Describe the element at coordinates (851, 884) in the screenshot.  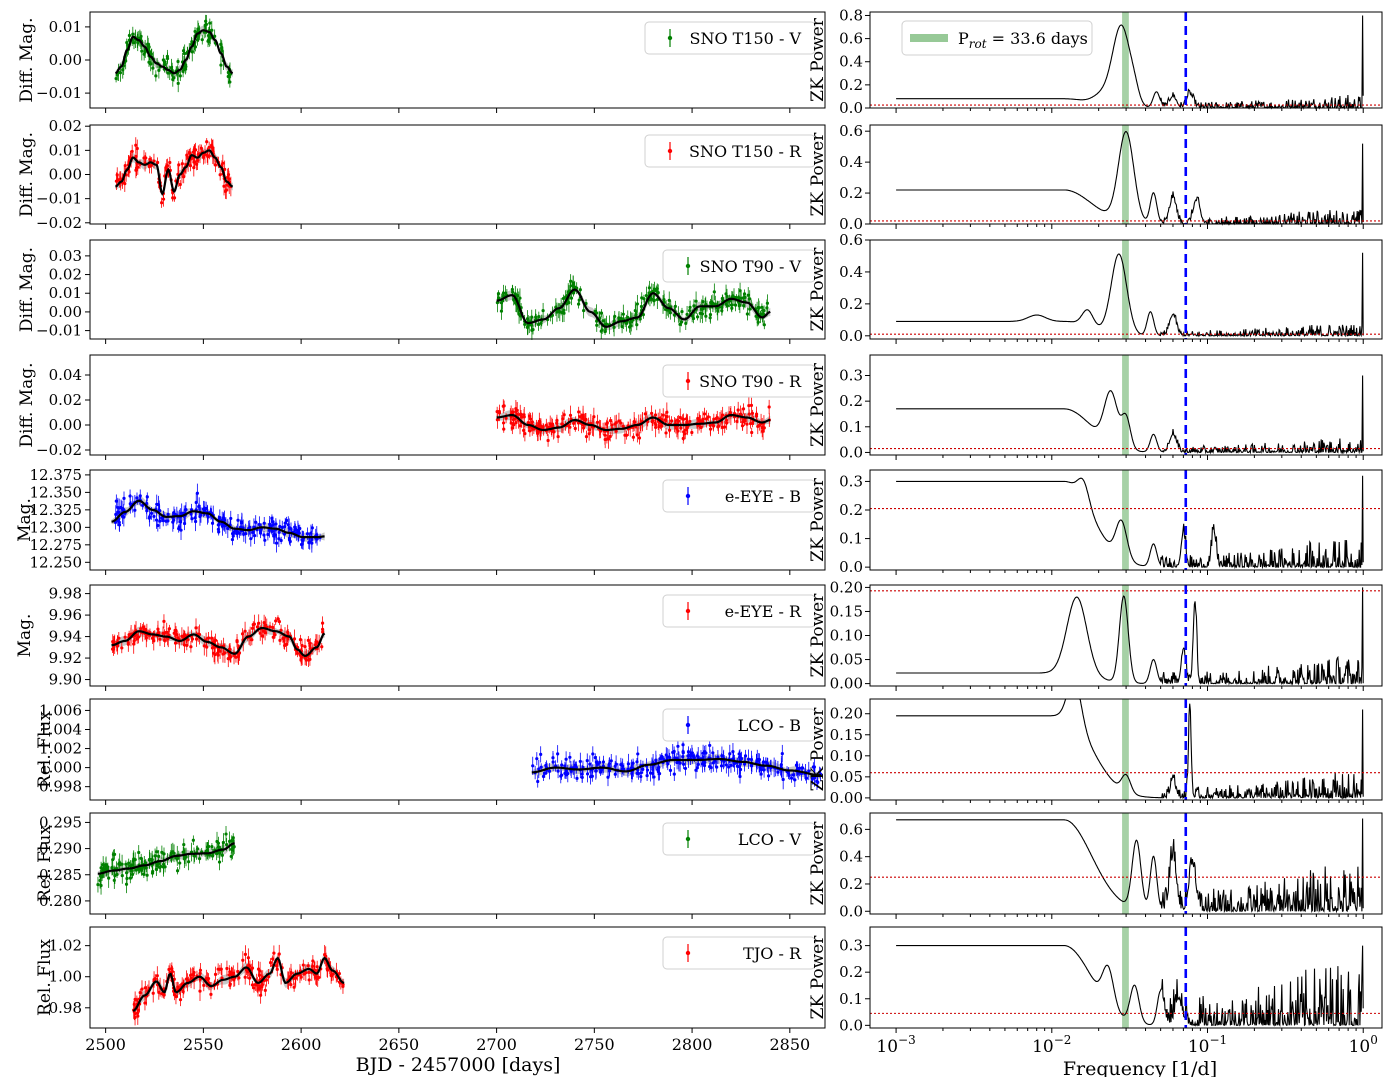
I see `y-tick-label: 0.2` at that location.